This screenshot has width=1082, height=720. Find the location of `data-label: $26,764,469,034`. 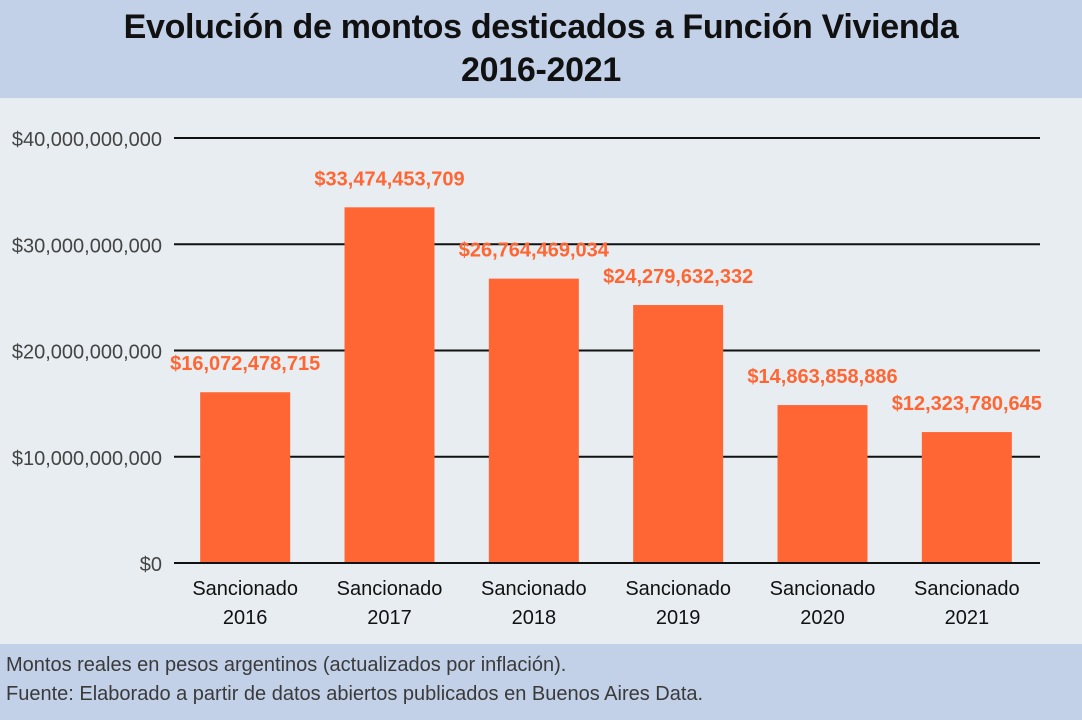

data-label: $26,764,469,034 is located at coordinates (534, 251).